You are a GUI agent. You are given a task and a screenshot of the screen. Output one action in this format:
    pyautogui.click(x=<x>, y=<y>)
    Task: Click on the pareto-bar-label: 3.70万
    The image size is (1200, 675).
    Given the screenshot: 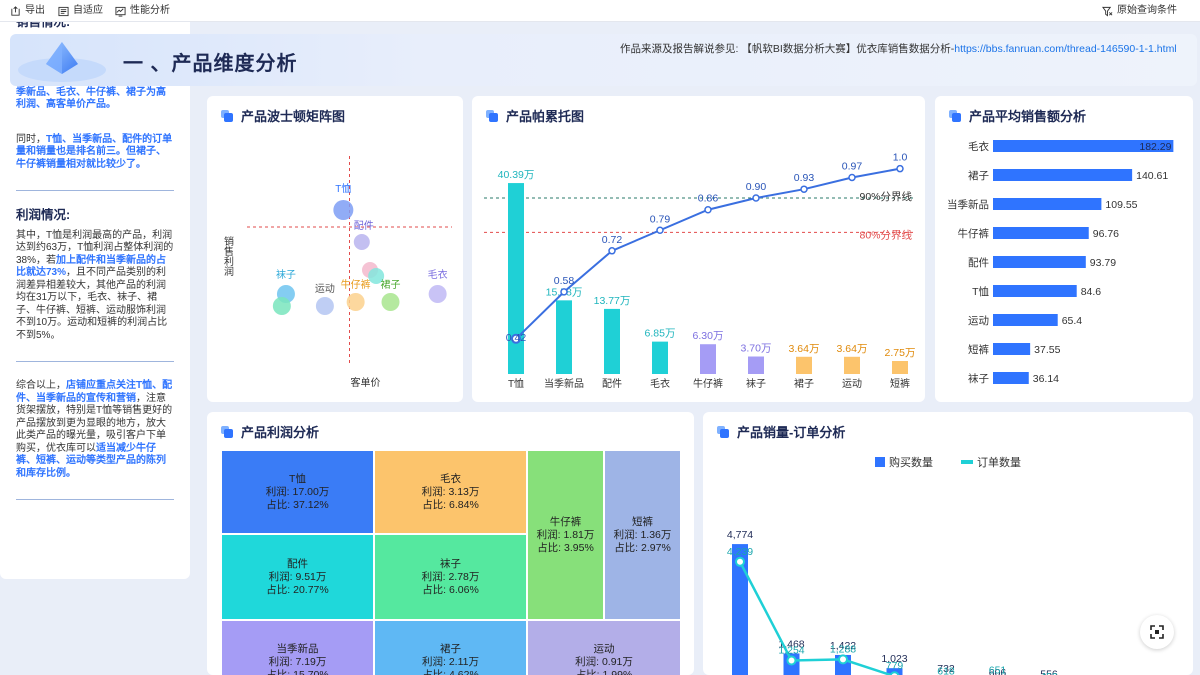 What is the action you would take?
    pyautogui.click(x=756, y=349)
    